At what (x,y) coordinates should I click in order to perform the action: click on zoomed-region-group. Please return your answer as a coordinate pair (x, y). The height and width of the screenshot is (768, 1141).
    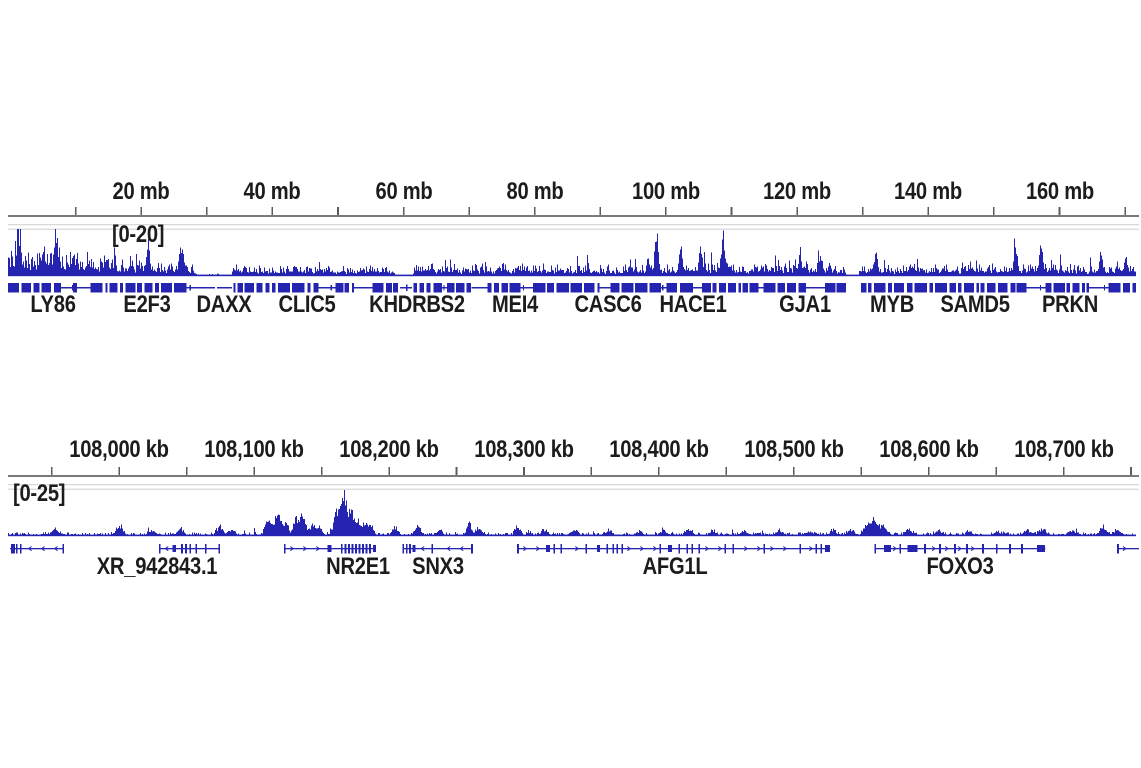
    Looking at the image, I should click on (573, 510).